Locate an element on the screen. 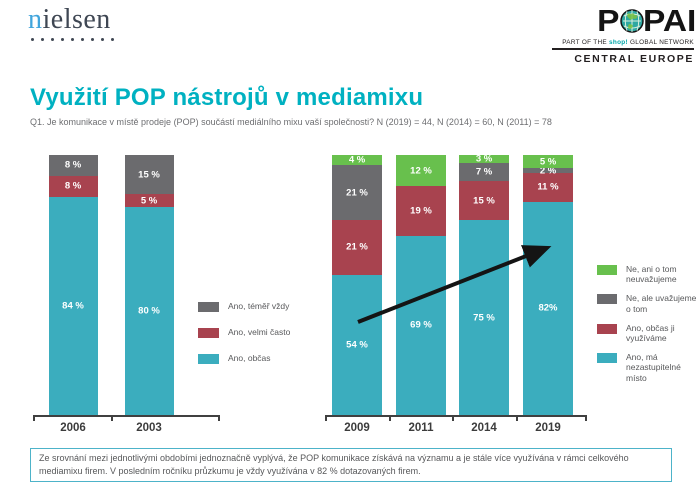 The height and width of the screenshot is (484, 700). nielsen-first-letter: n is located at coordinates (35, 19).